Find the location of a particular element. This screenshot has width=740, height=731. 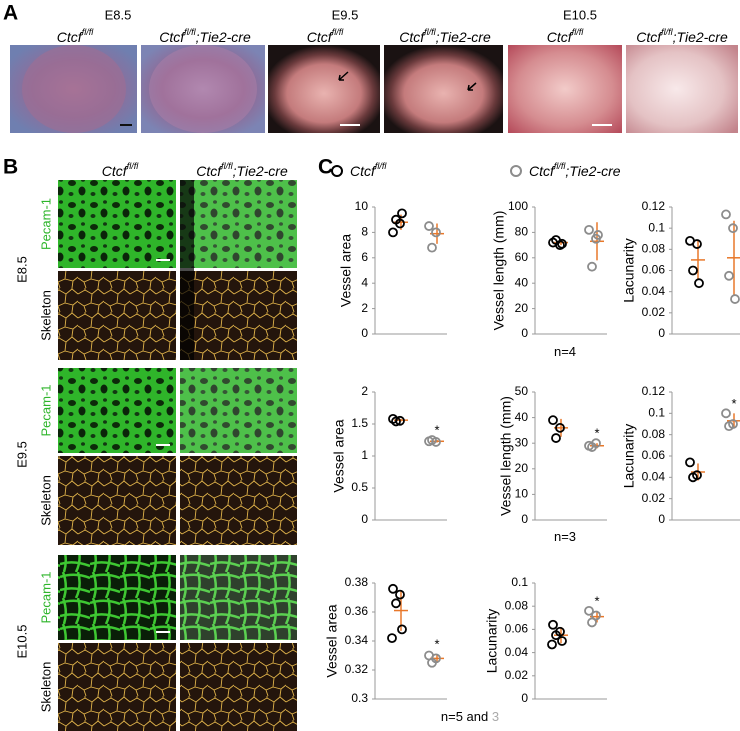

stage-label: E9.5 is located at coordinates (21, 454).